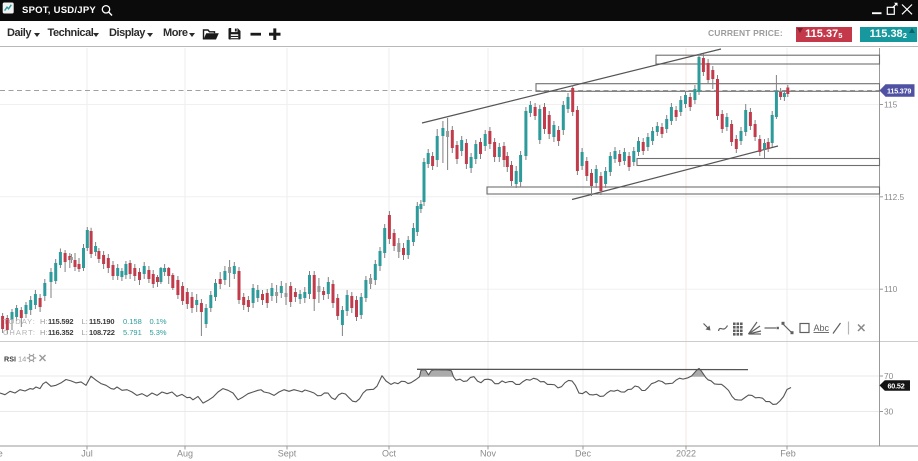  I want to click on svg-text: 108.722, so click(102, 332).